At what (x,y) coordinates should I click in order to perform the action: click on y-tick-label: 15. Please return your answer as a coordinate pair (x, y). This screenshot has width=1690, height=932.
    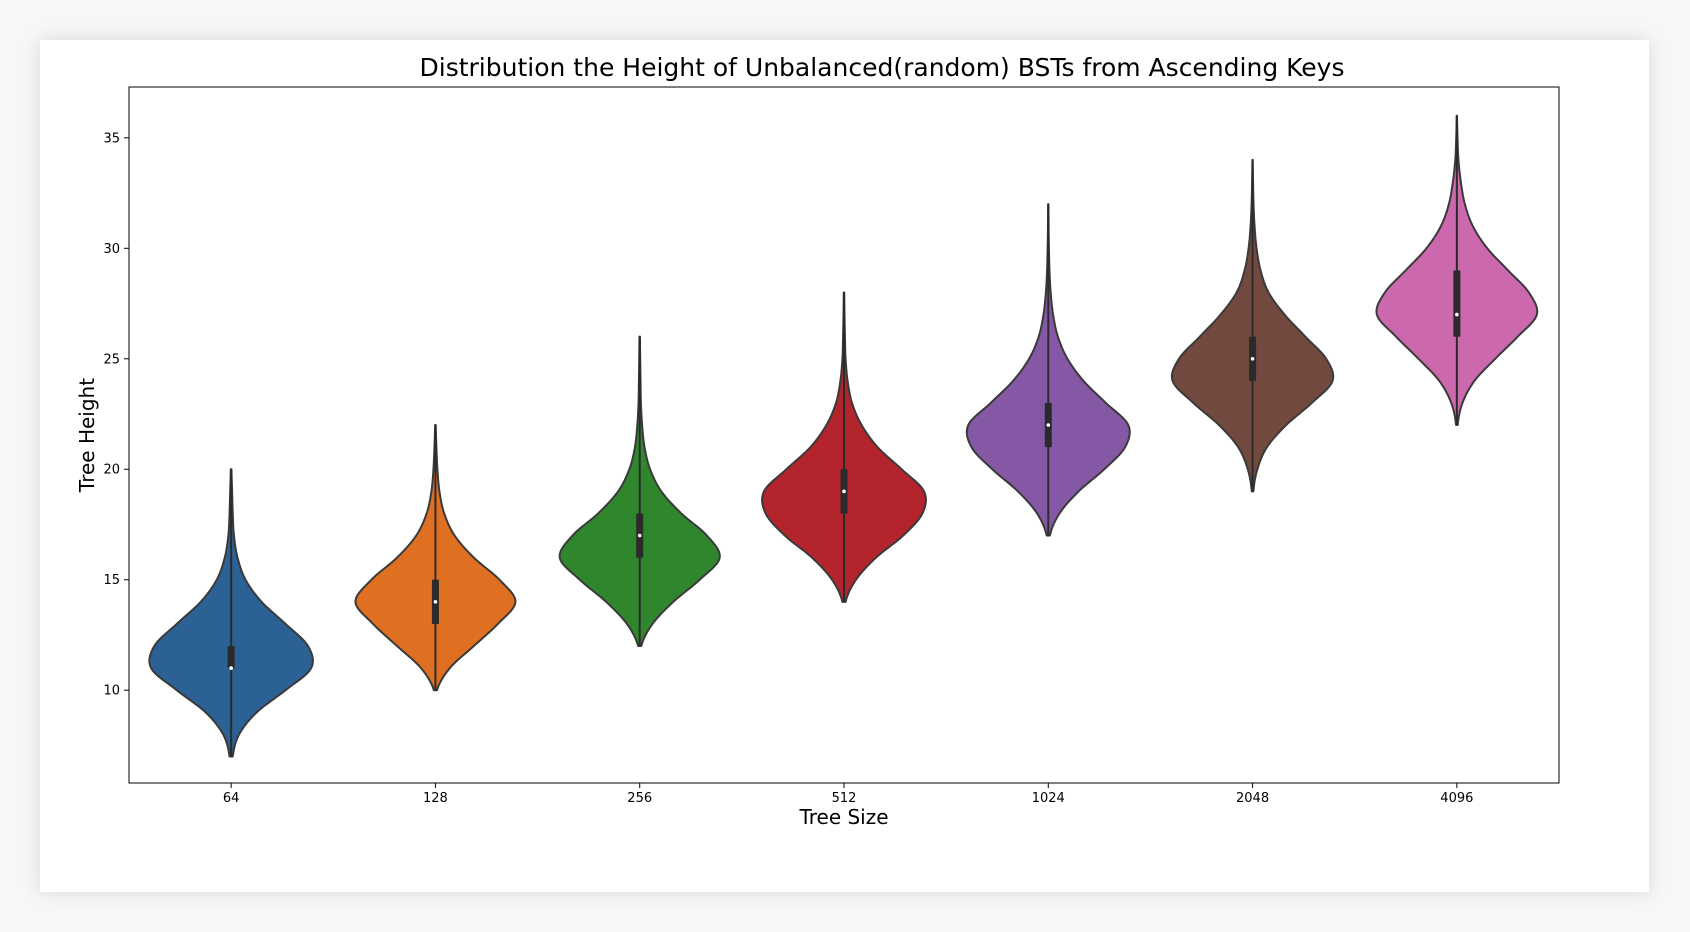
    Looking at the image, I should click on (111, 580).